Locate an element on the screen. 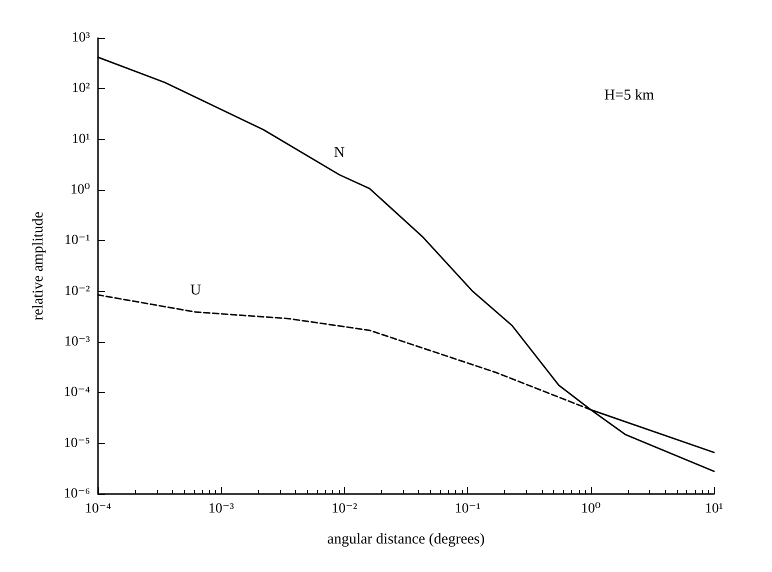 Image resolution: width=772 pixels, height=572 pixels. y-tick-label: 10⁻² is located at coordinates (77, 291).